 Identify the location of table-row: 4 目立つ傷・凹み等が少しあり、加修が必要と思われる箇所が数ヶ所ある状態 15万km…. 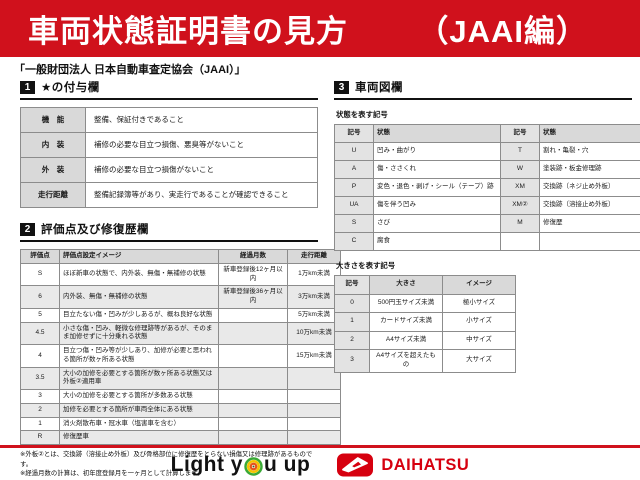
(180, 356).